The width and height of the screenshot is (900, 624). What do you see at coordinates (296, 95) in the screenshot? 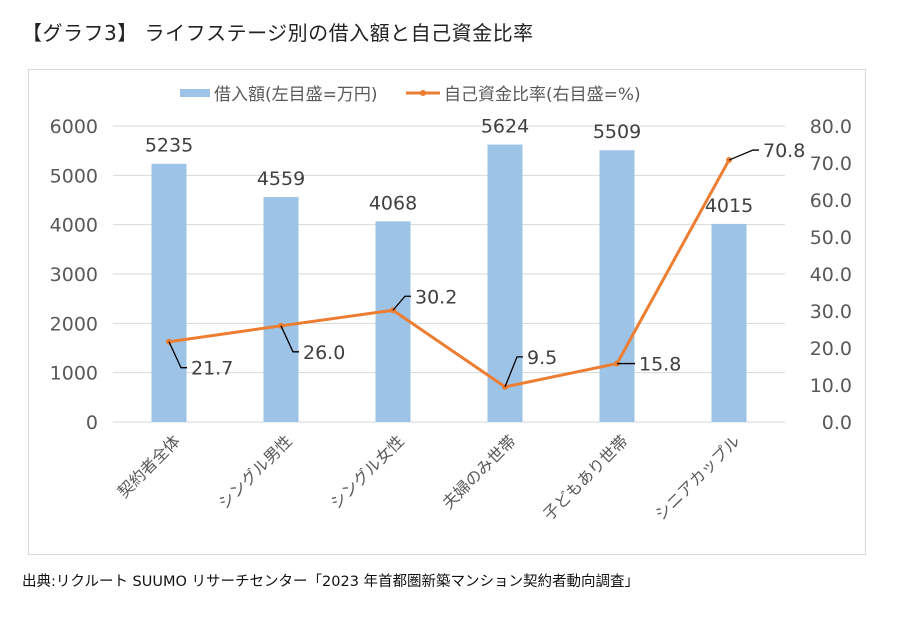
I see `legend-bar-label: 借入額(左目盛=万円)` at bounding box center [296, 95].